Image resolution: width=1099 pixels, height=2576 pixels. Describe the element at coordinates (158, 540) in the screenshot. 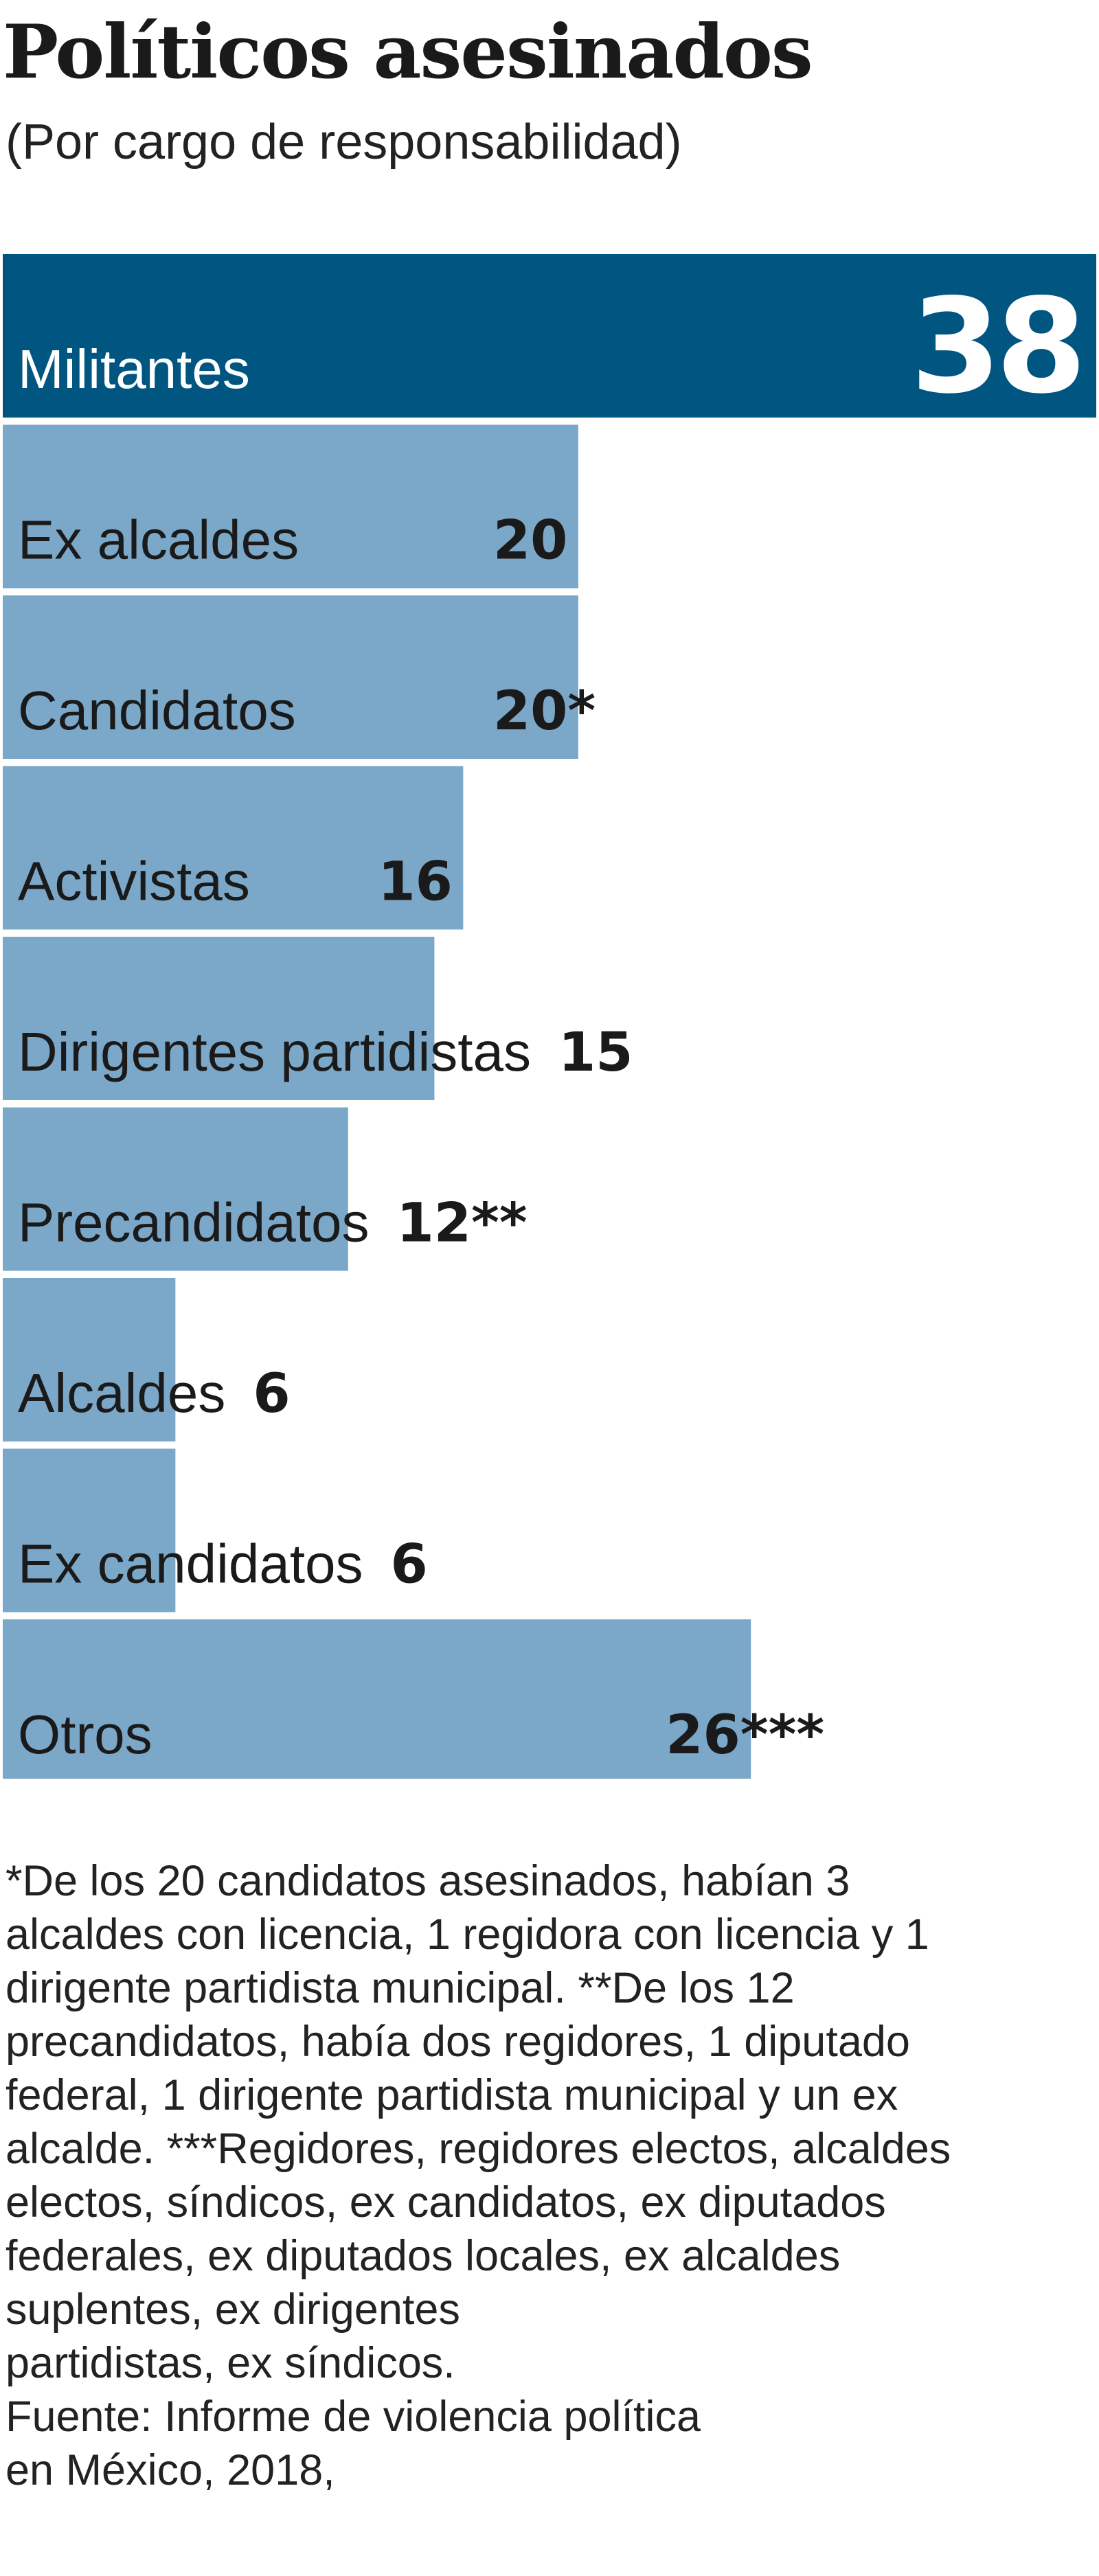

I see `bar-label-ex-alcaldes: Ex alcaldes` at that location.